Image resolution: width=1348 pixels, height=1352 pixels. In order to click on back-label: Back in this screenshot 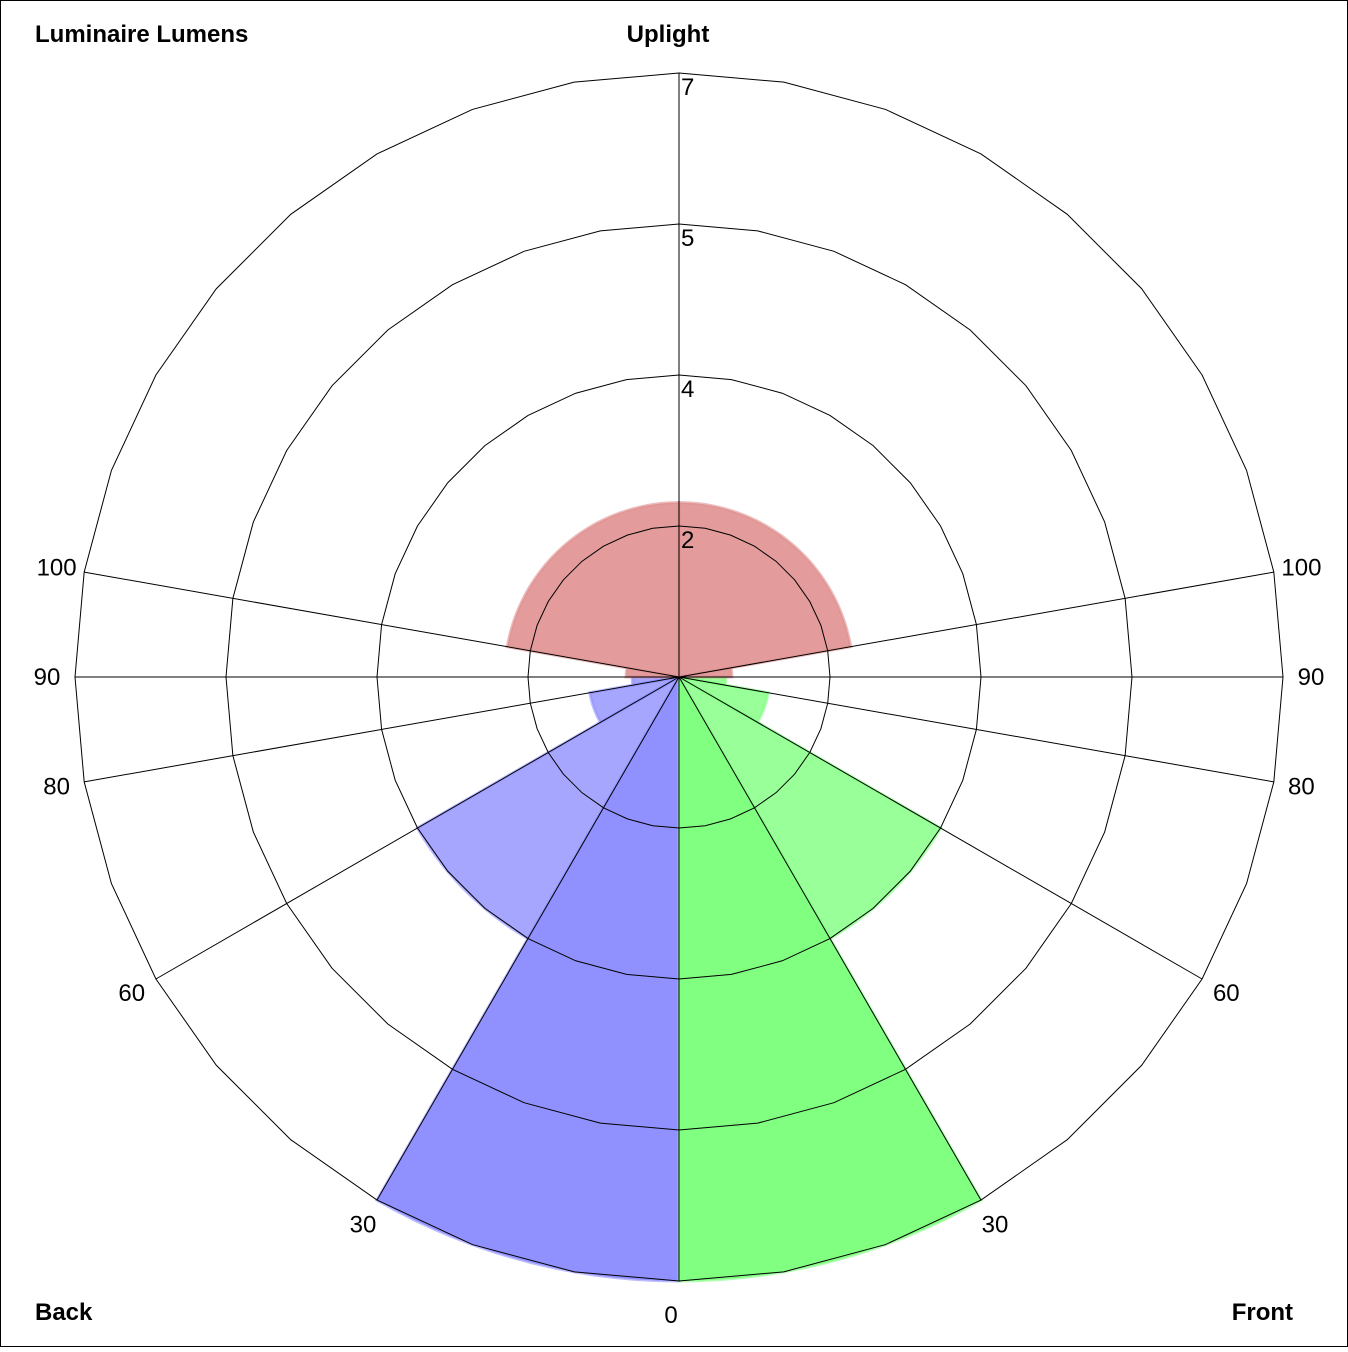, I will do `click(64, 1312)`.